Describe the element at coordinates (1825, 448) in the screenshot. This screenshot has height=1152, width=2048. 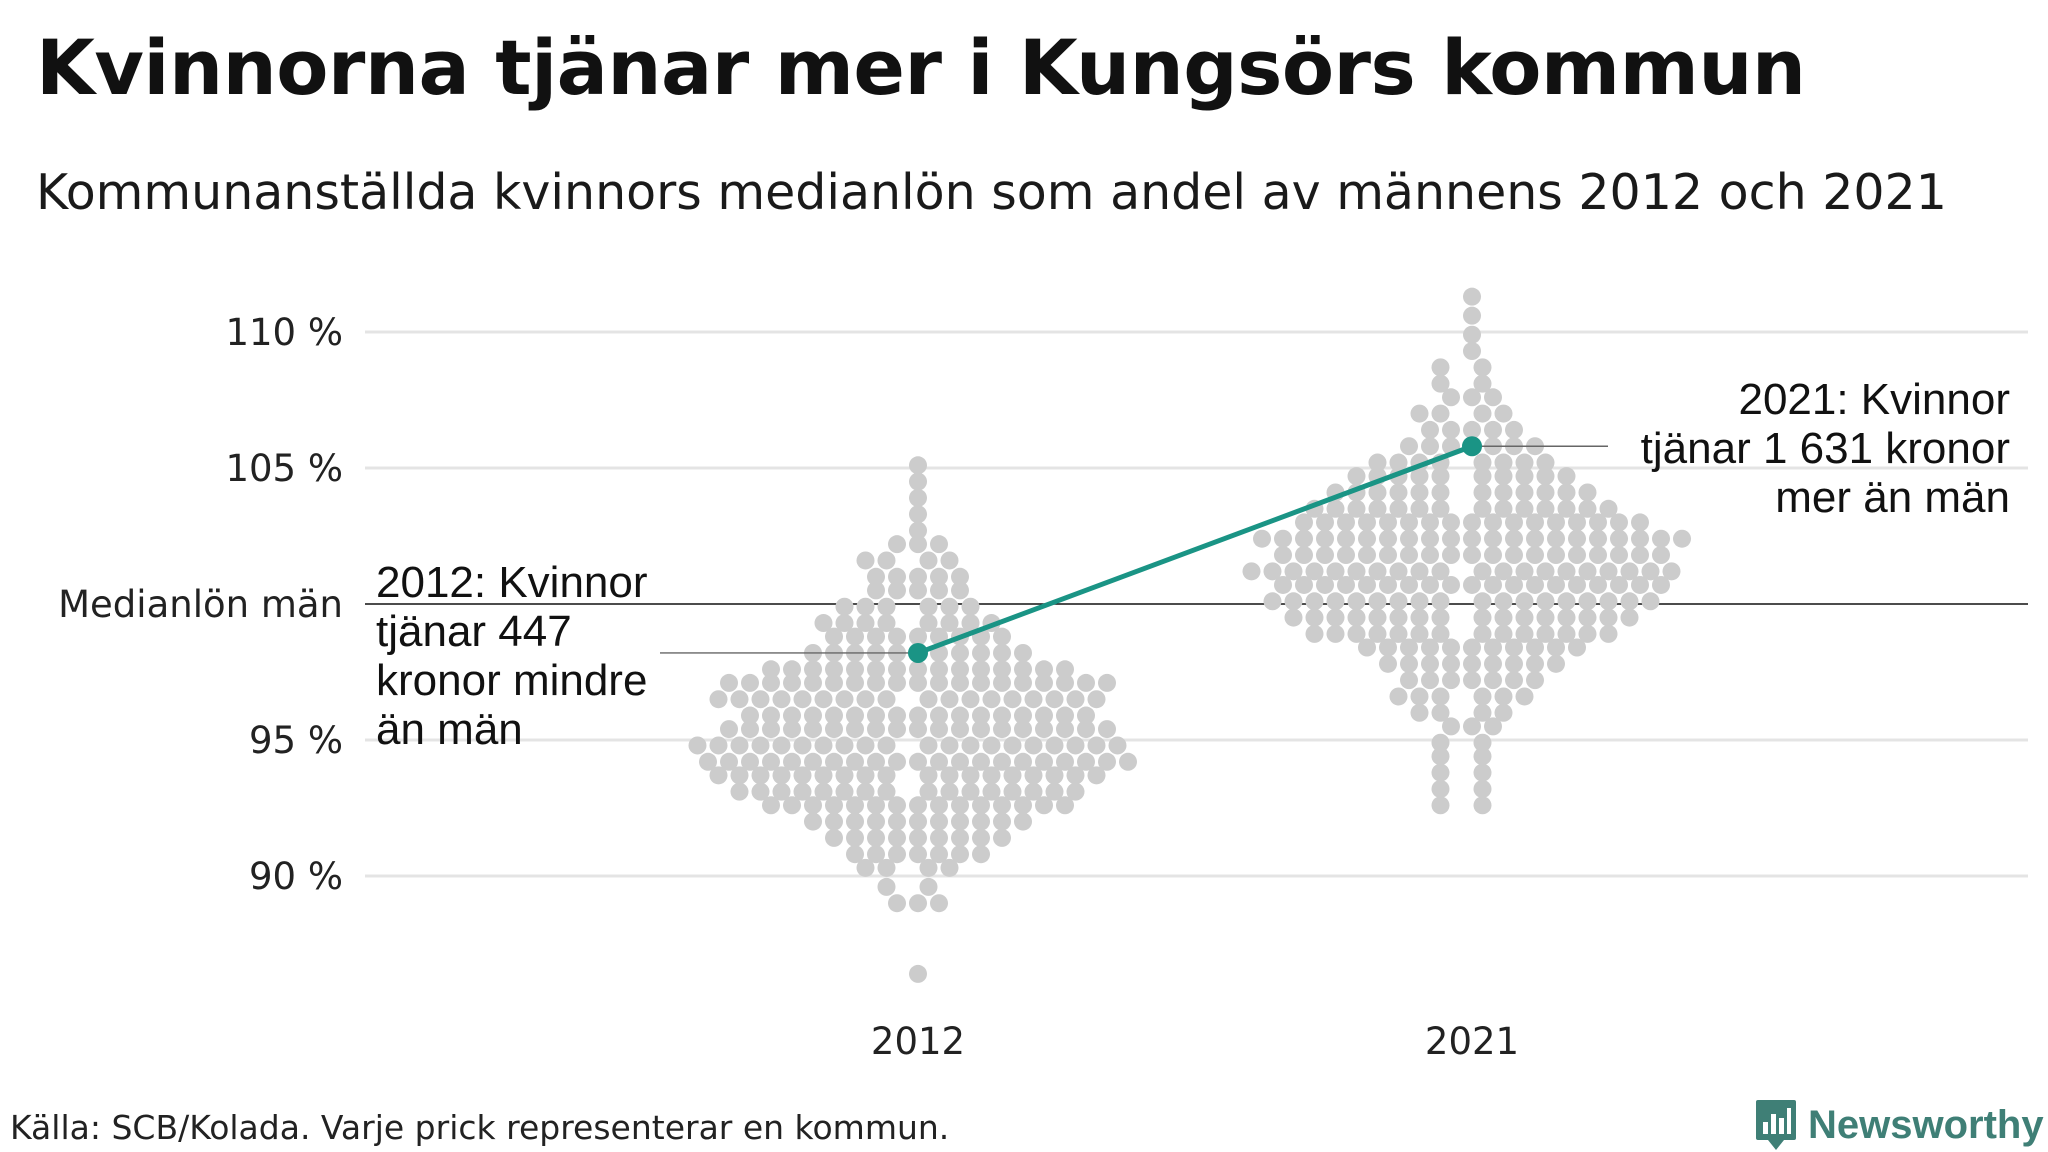
I see `annotation-line: tjänar 1 631 kronor` at that location.